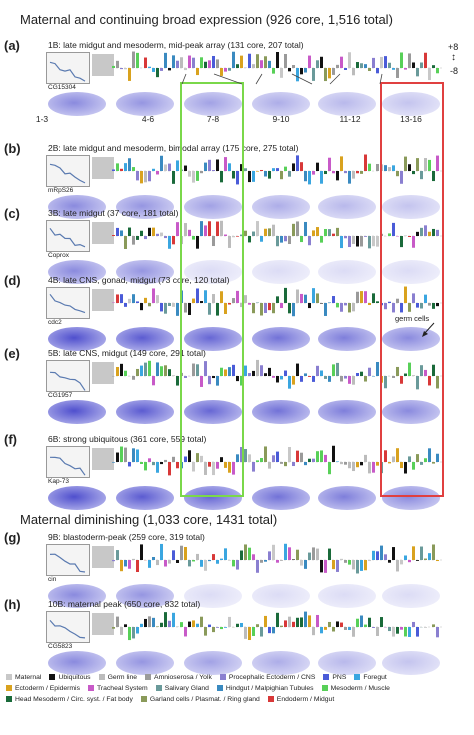  Describe the element at coordinates (117, 677) in the screenshot. I see `legend-item: Germ line` at that location.